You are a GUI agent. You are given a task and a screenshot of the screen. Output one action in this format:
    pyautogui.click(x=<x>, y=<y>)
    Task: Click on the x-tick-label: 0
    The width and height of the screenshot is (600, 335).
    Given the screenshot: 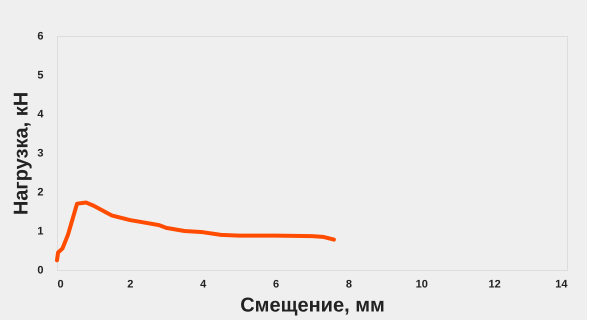 What is the action you would take?
    pyautogui.click(x=61, y=284)
    